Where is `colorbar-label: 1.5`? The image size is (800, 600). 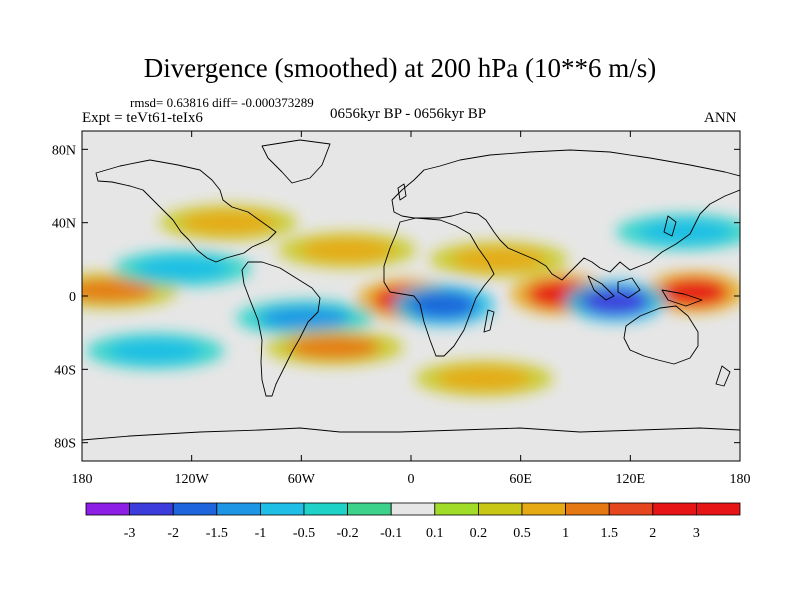 colorbar-label: 1.5 is located at coordinates (609, 533).